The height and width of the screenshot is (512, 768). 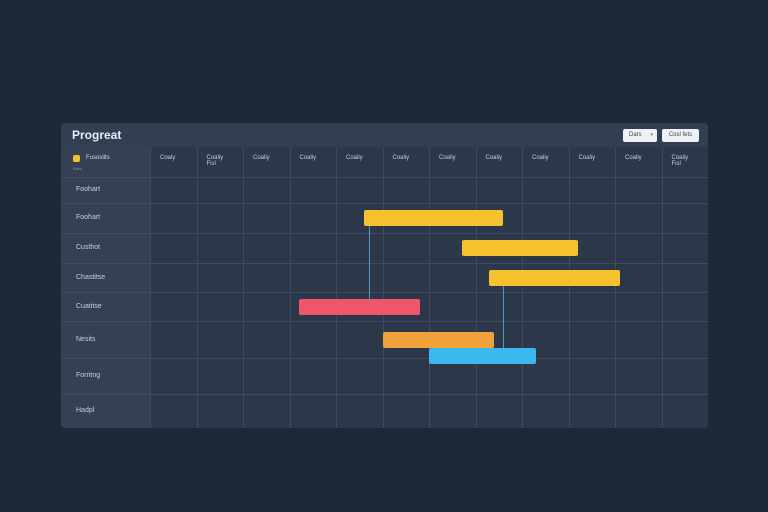 What do you see at coordinates (91, 277) in the screenshot?
I see `row-label: Chastitse` at bounding box center [91, 277].